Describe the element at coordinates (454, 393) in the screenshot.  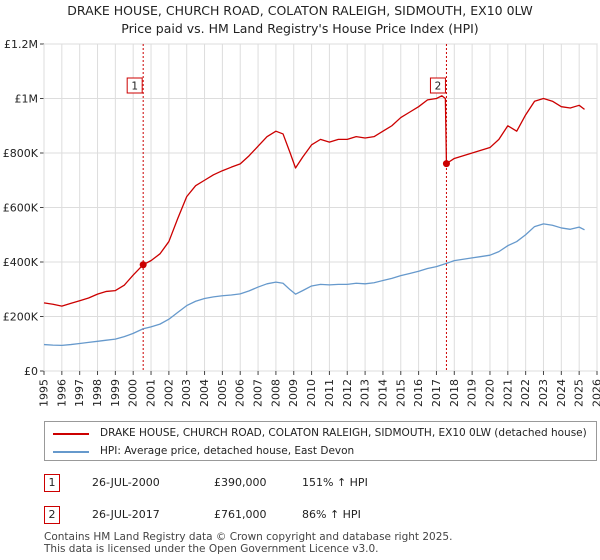
I see `x-tick-label: 2018` at that location.